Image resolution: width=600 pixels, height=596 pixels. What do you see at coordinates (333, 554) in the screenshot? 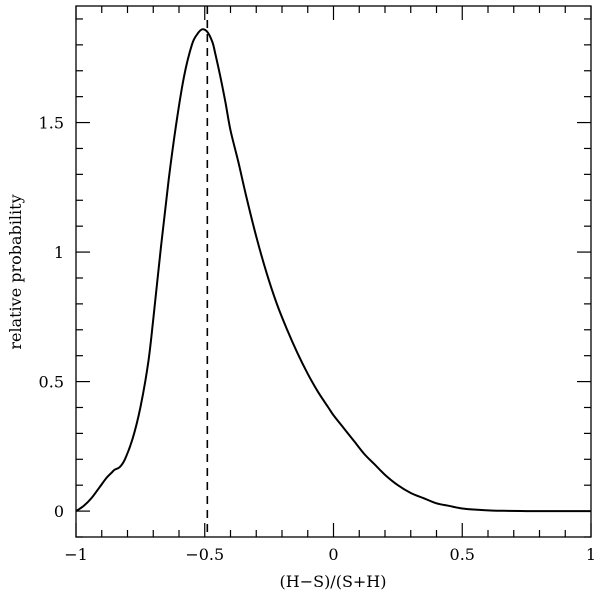
I see `x-tick-label: 0` at bounding box center [333, 554].